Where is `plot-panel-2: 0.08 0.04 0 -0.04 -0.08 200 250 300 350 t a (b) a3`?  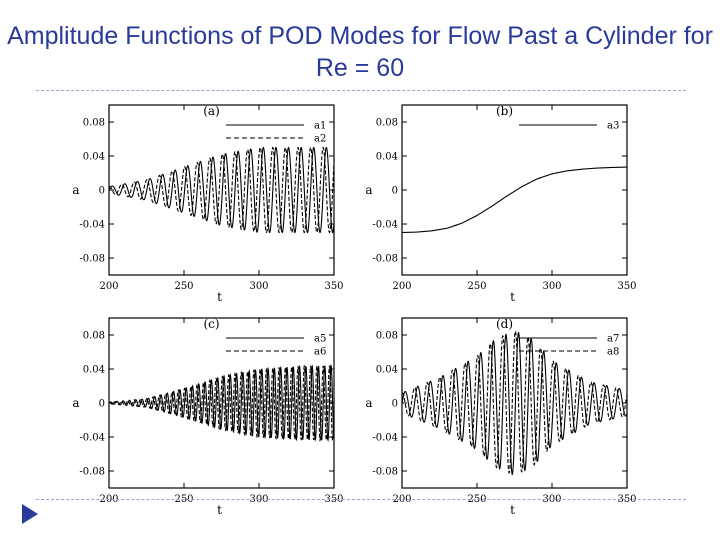
plot-panel-2: 0.08 0.04 0 -0.04 -0.08 200 250 300 350 t a (b) a3 is located at coordinates (500, 204).